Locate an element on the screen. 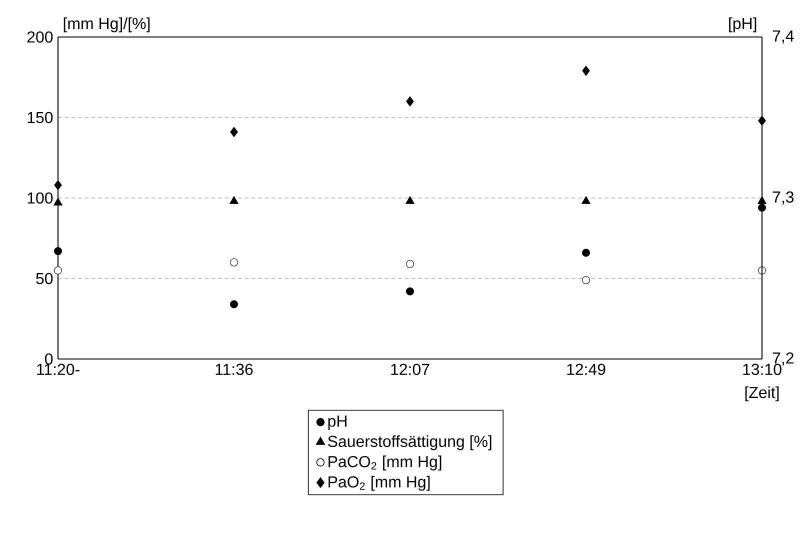 The width and height of the screenshot is (807, 536). x-tick-label: 11:36 is located at coordinates (234, 370).